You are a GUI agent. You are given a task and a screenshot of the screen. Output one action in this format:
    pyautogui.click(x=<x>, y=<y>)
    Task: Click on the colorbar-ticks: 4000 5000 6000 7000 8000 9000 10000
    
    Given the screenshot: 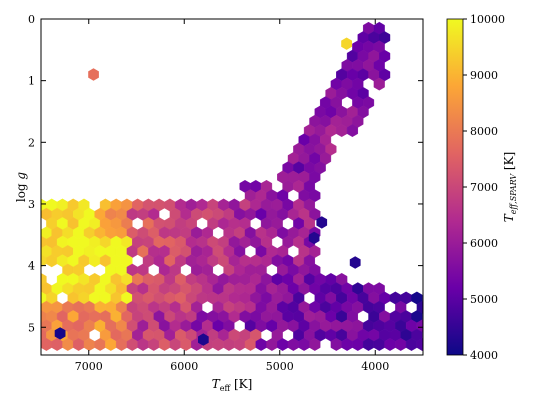 What is the action you would take?
    pyautogui.click(x=484, y=187)
    